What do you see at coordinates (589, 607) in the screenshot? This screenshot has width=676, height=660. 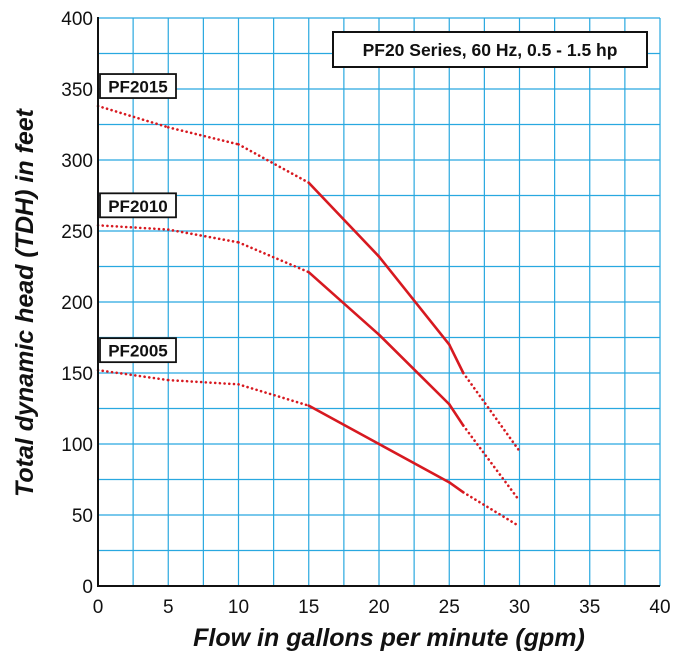 I see `x-tick-label: 35` at bounding box center [589, 607].